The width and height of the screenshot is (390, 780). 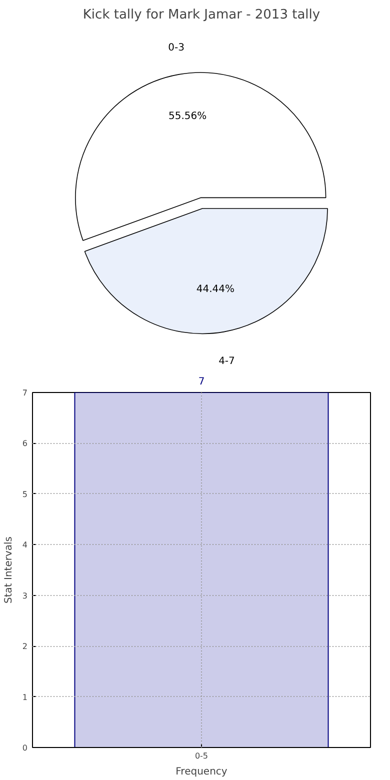 What do you see at coordinates (201, 15) in the screenshot?
I see `chart-title: Kick tally for Mark Jamar - 2013 tally` at bounding box center [201, 15].